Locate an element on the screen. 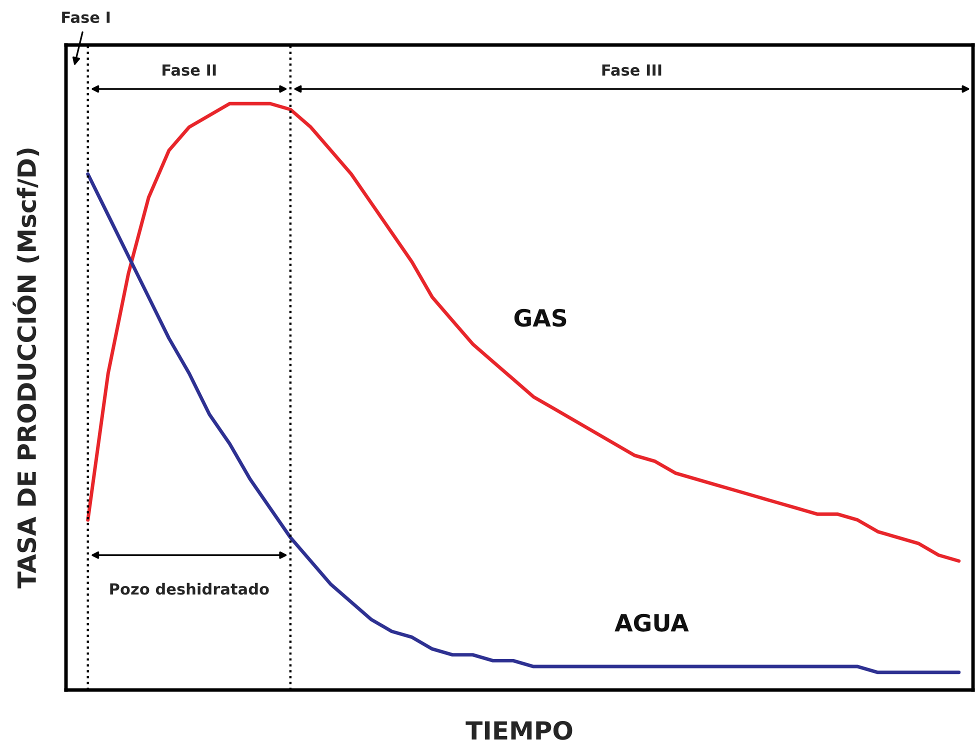  y-axis-title: TASA DE PRODUCCIÓN (Mscf/D) is located at coordinates (26, 368).